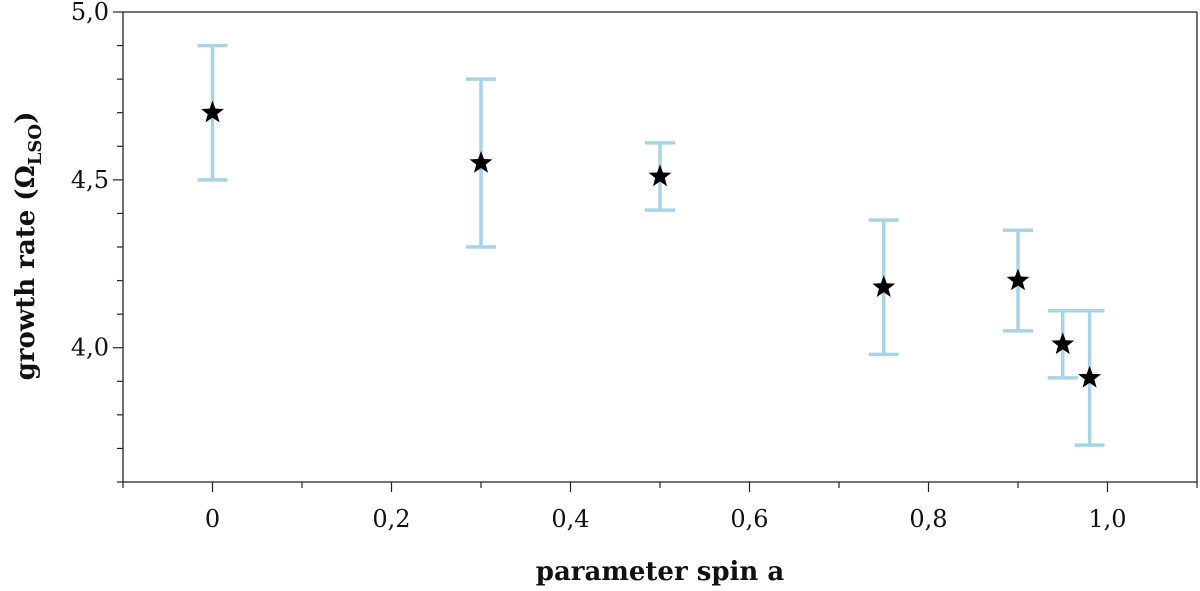 This screenshot has height=591, width=1200. Describe the element at coordinates (90, 180) in the screenshot. I see `y-tick-label: 4,5` at that location.